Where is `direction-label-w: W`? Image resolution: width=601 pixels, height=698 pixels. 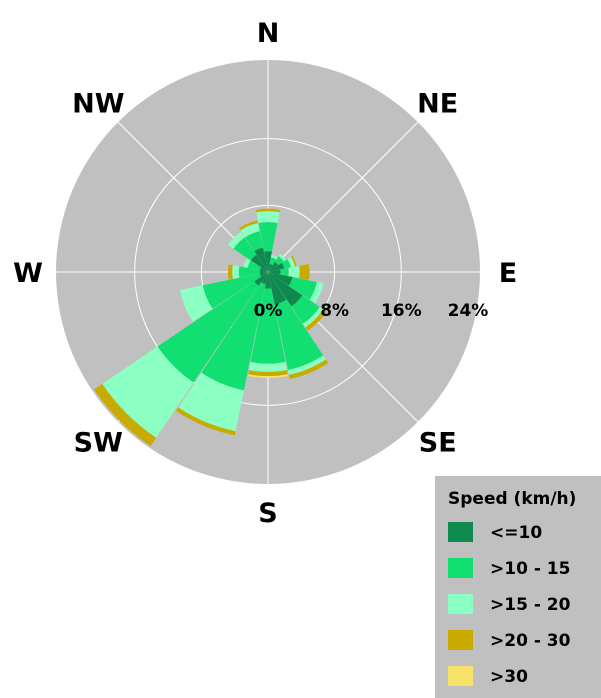 direction-label-w: W is located at coordinates (28, 273).